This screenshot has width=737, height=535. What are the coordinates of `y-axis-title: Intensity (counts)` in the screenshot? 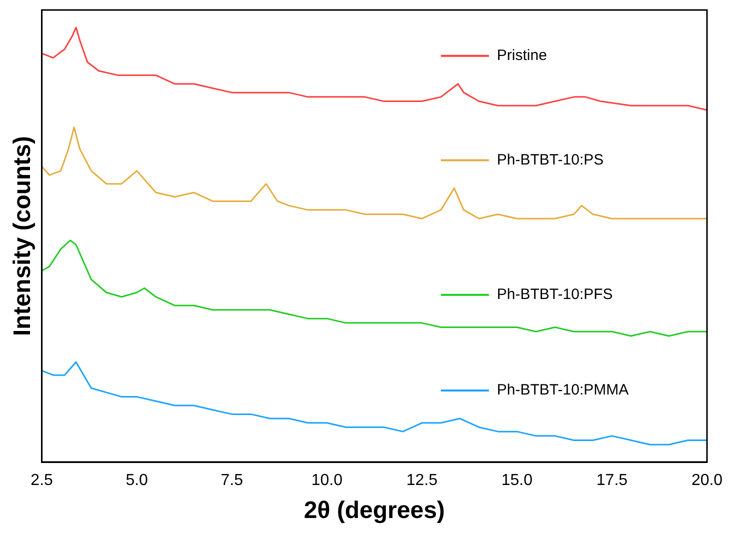 It's located at (22, 236).